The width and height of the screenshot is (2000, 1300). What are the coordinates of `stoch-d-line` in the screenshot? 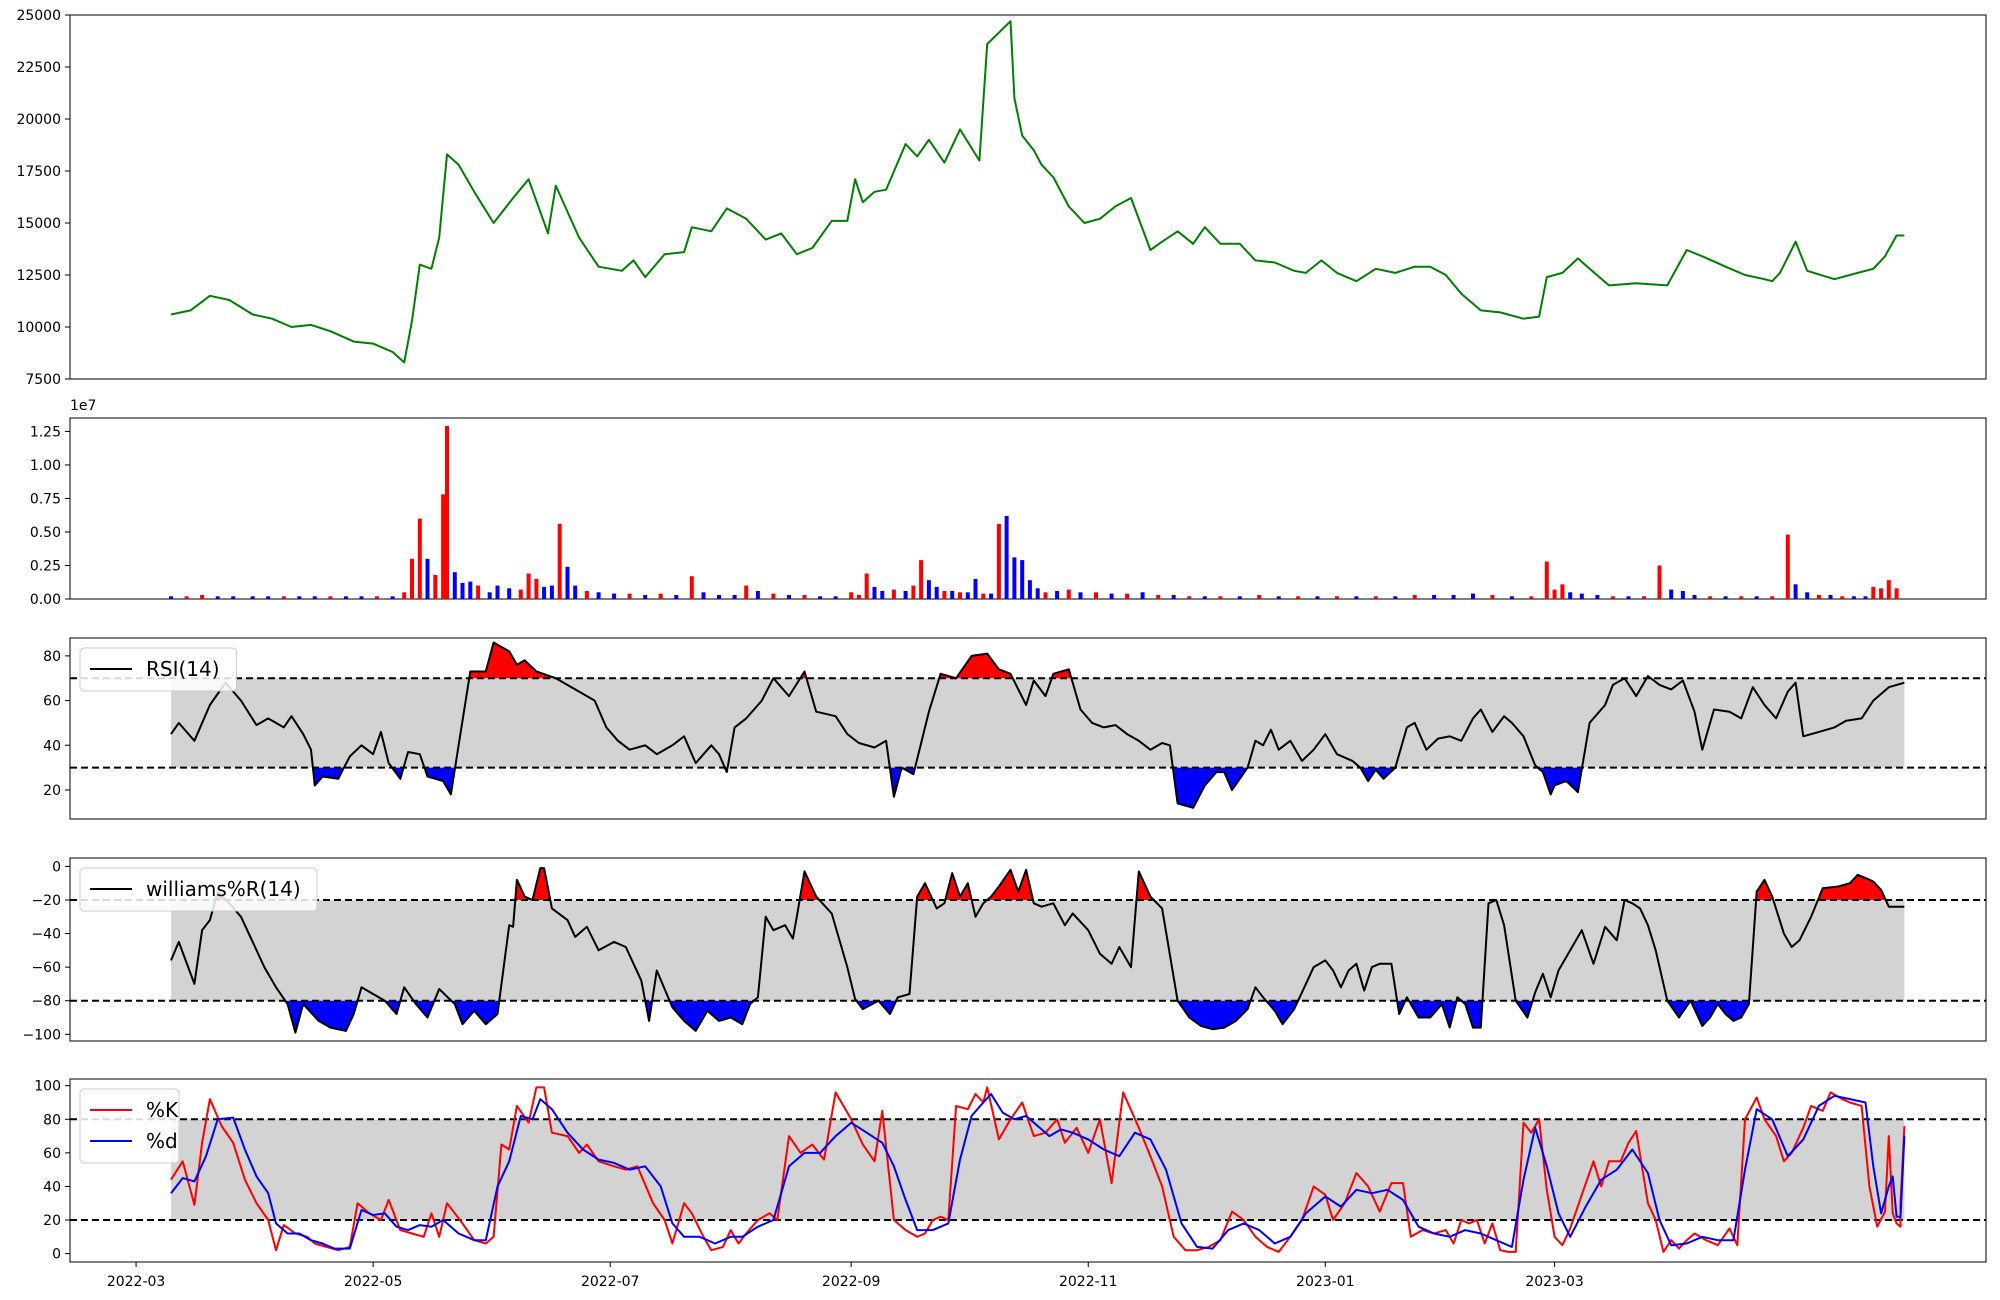 It's located at (1038, 1171).